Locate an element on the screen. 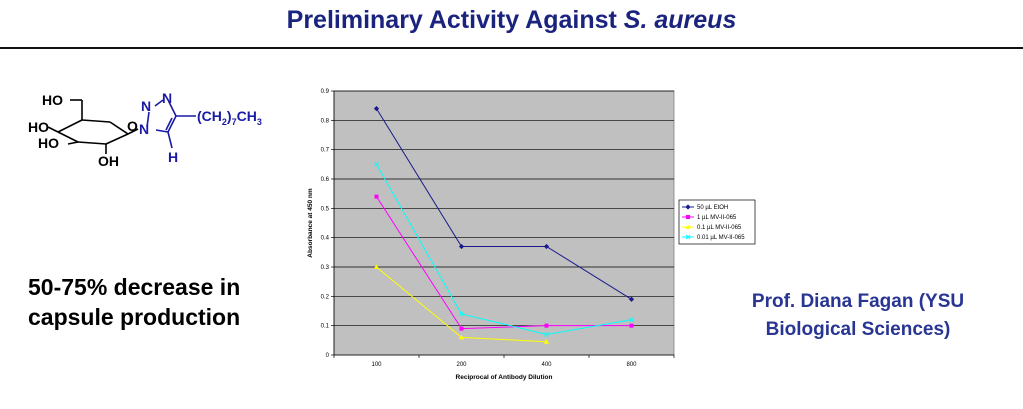  y-tick-label: 0.8 is located at coordinates (325, 121).